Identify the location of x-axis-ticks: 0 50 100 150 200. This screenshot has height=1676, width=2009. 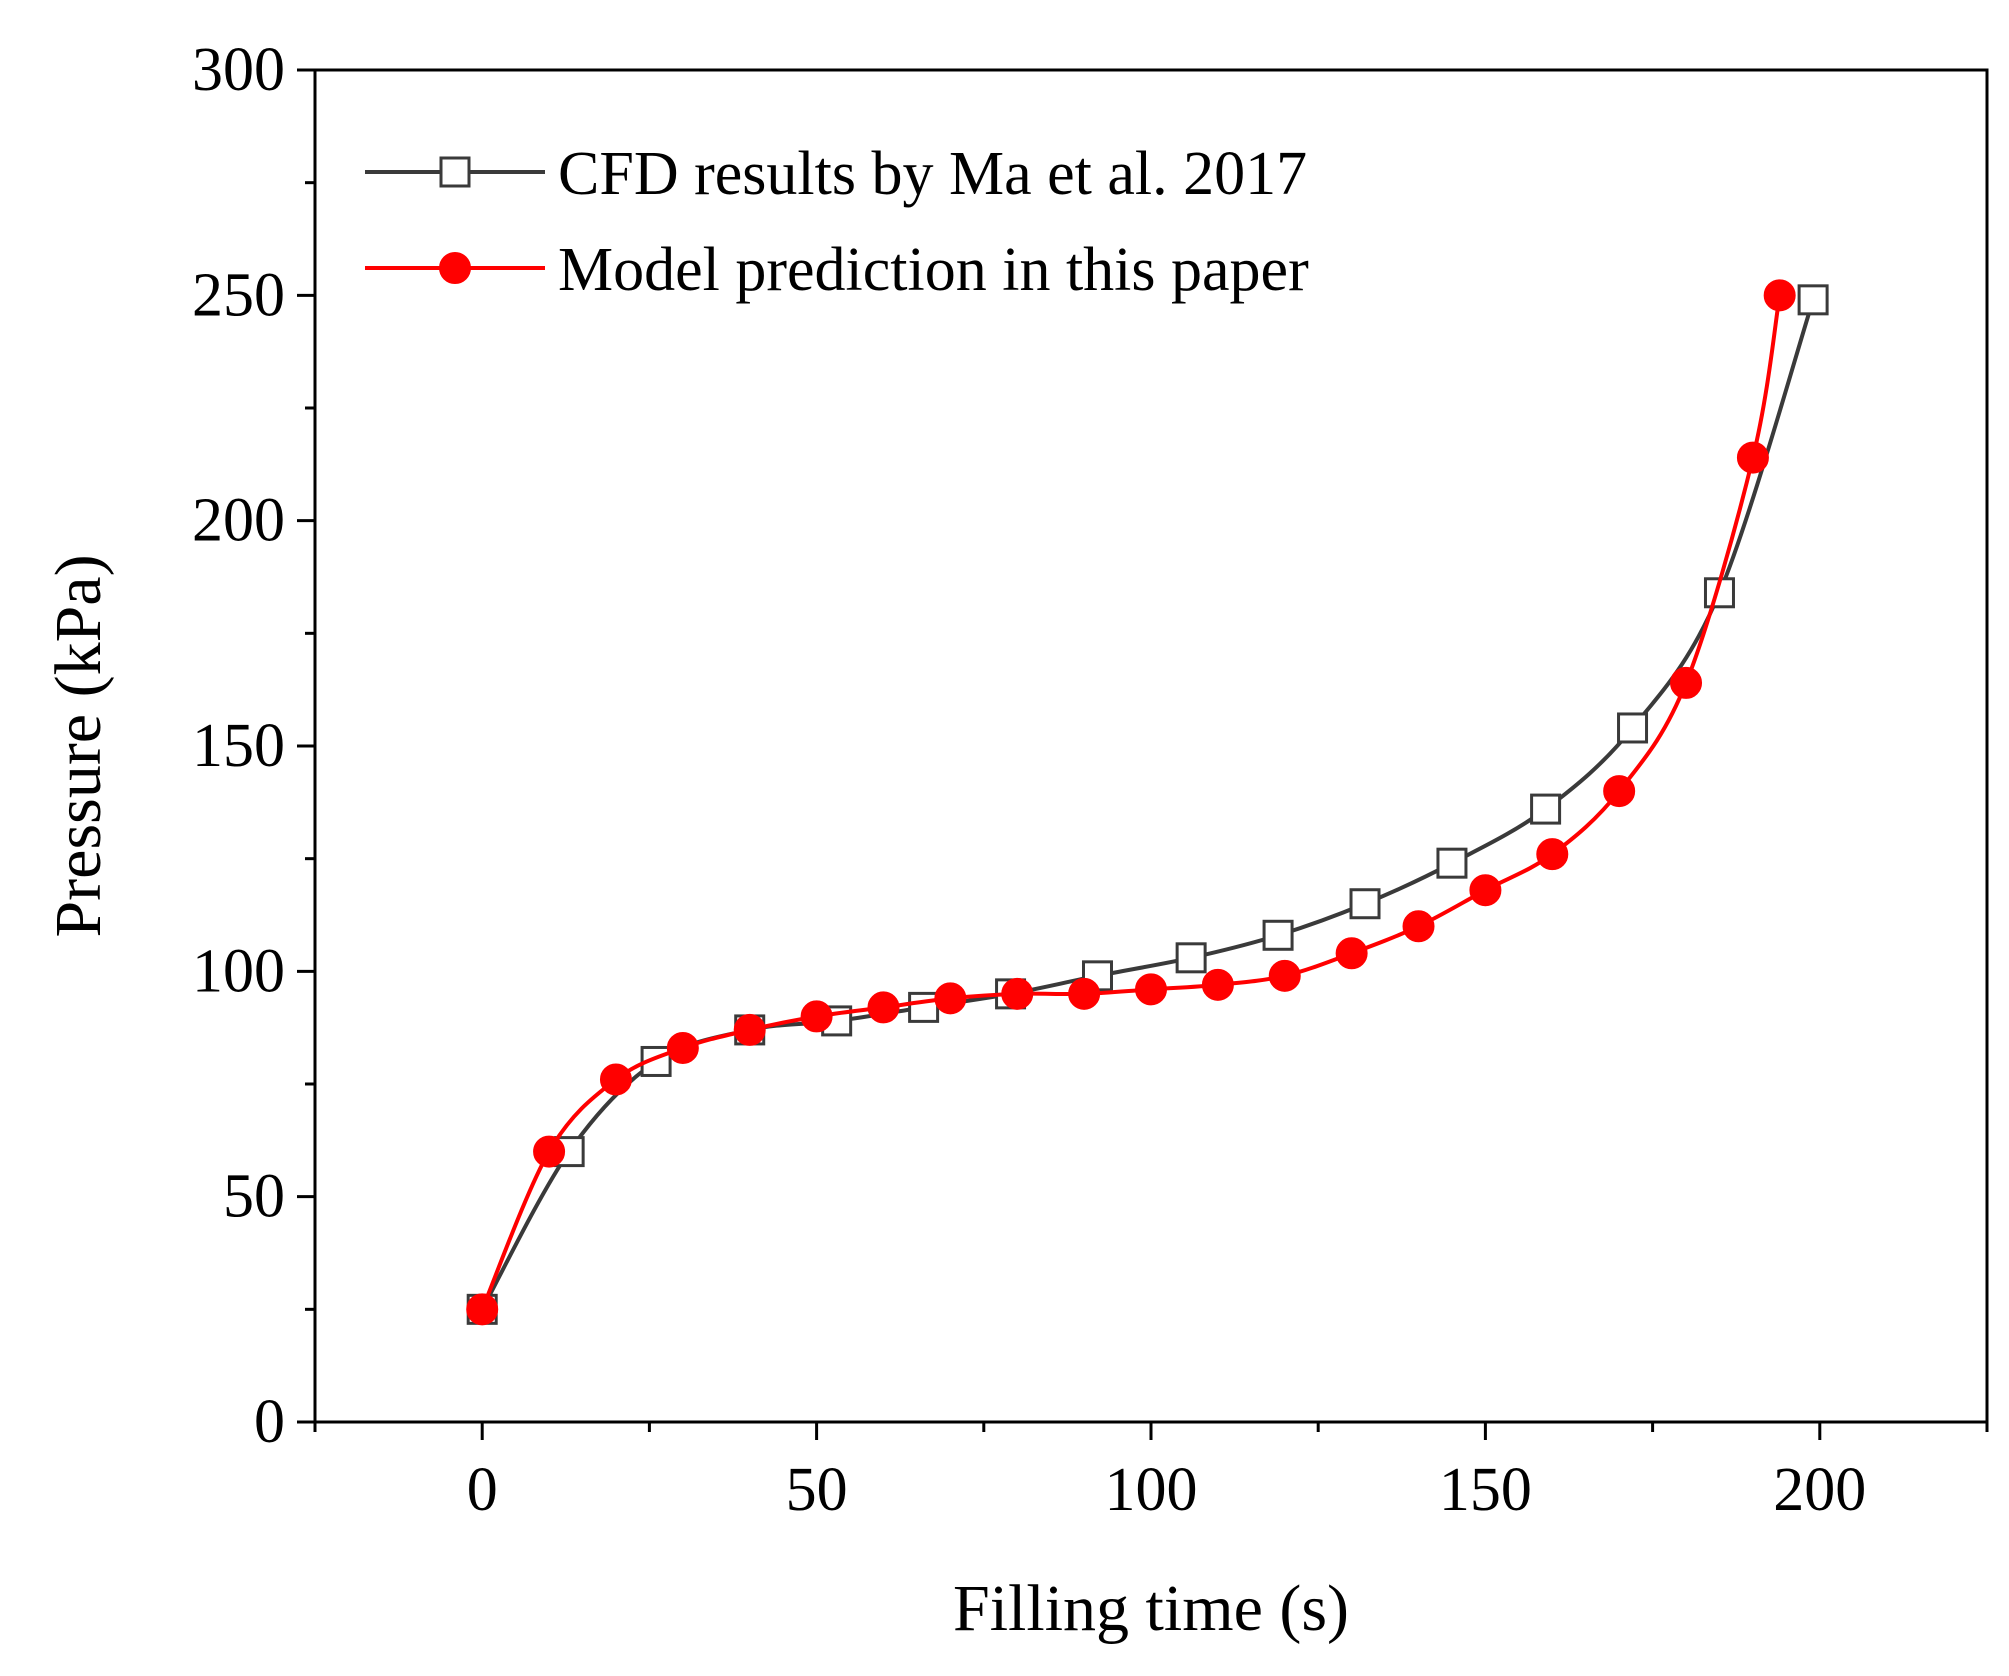
(1151, 1473).